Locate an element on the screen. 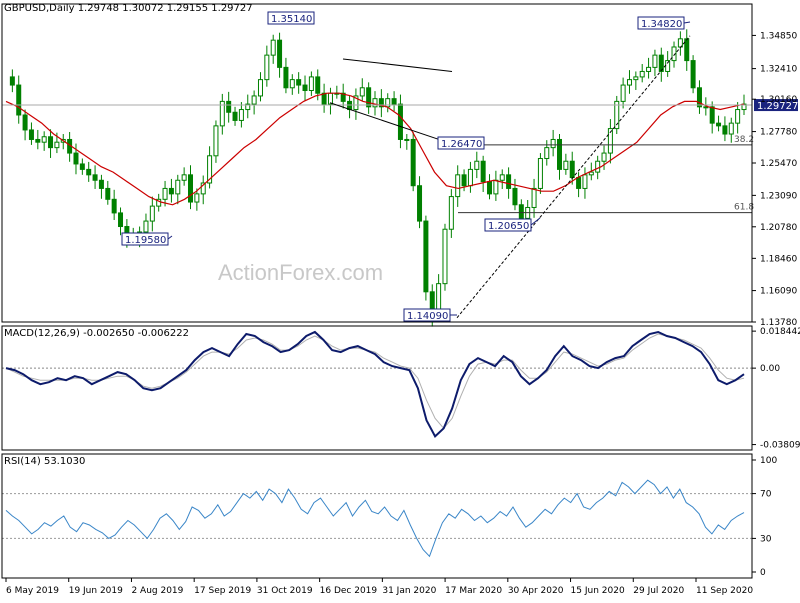 This screenshot has height=603, width=800. rsi-y-tick-label: 0 is located at coordinates (763, 573).